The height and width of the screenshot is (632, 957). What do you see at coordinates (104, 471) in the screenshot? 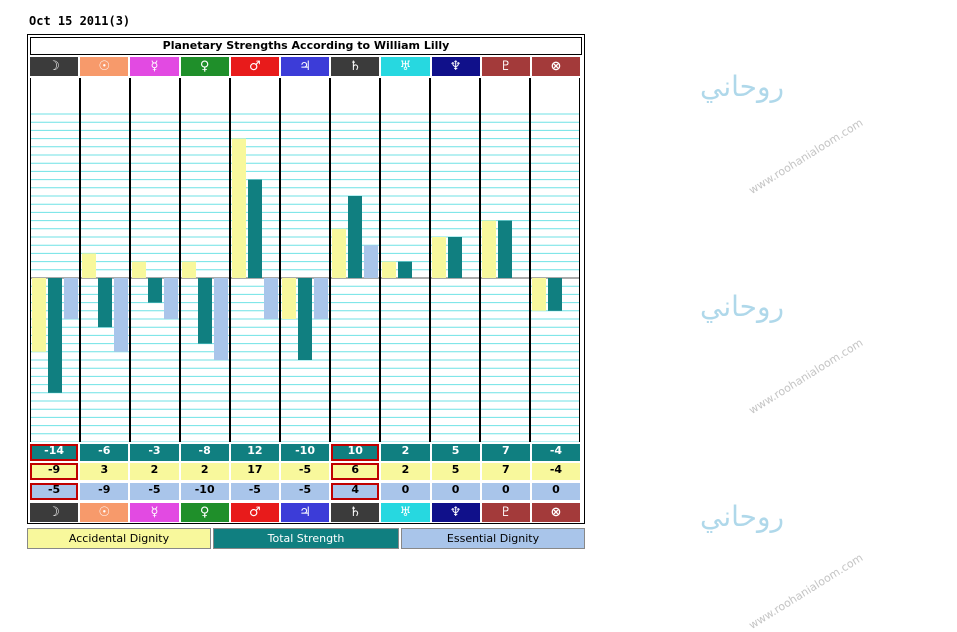
I see `accidental-dignity-value: 3` at bounding box center [104, 471].